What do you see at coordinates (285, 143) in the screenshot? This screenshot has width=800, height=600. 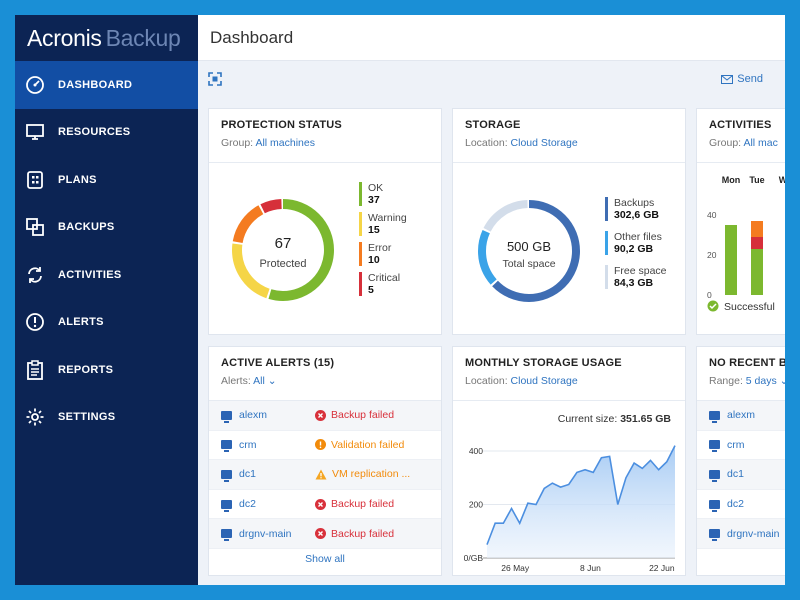 I see `group-link: All machines` at bounding box center [285, 143].